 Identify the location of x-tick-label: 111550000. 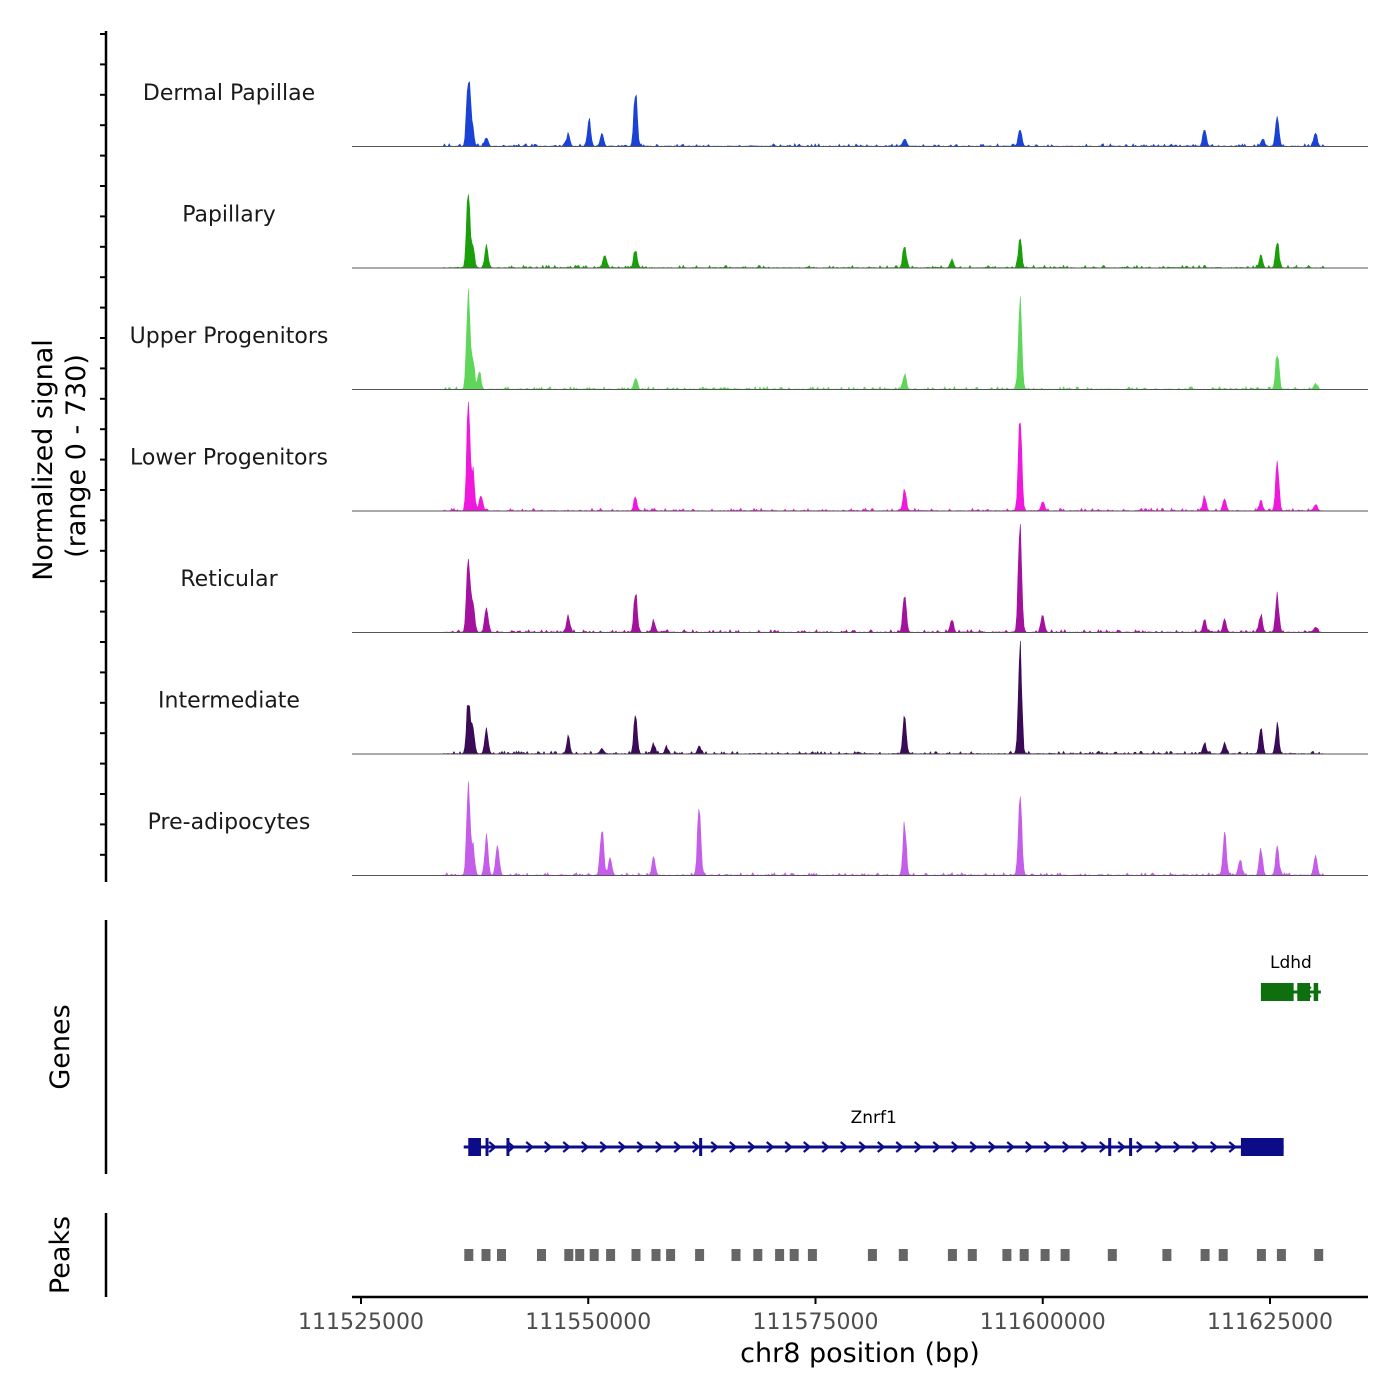
(588, 1322).